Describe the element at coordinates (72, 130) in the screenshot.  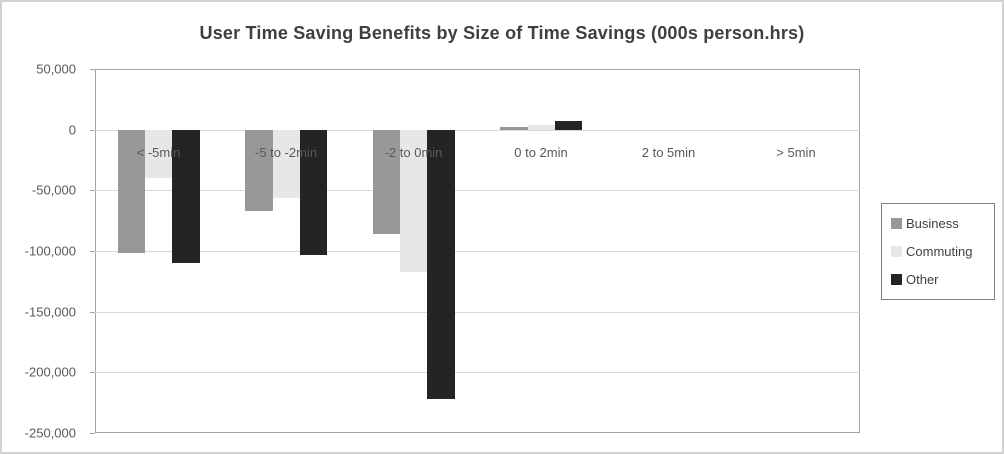
I see `y-axis-label: 0` at that location.